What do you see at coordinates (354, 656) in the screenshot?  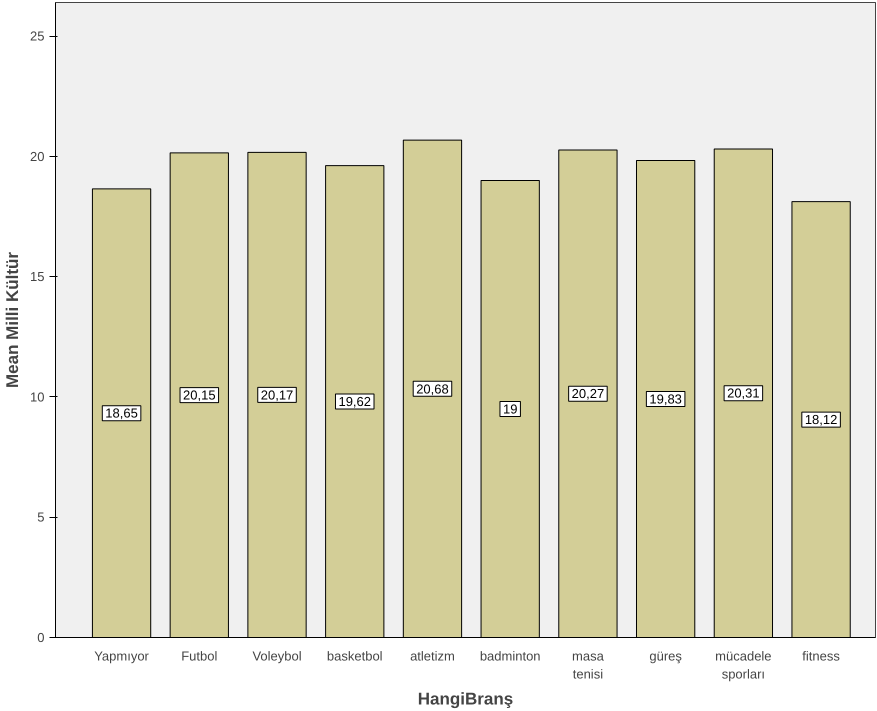 I see `x-tick-label: basketbol` at bounding box center [354, 656].